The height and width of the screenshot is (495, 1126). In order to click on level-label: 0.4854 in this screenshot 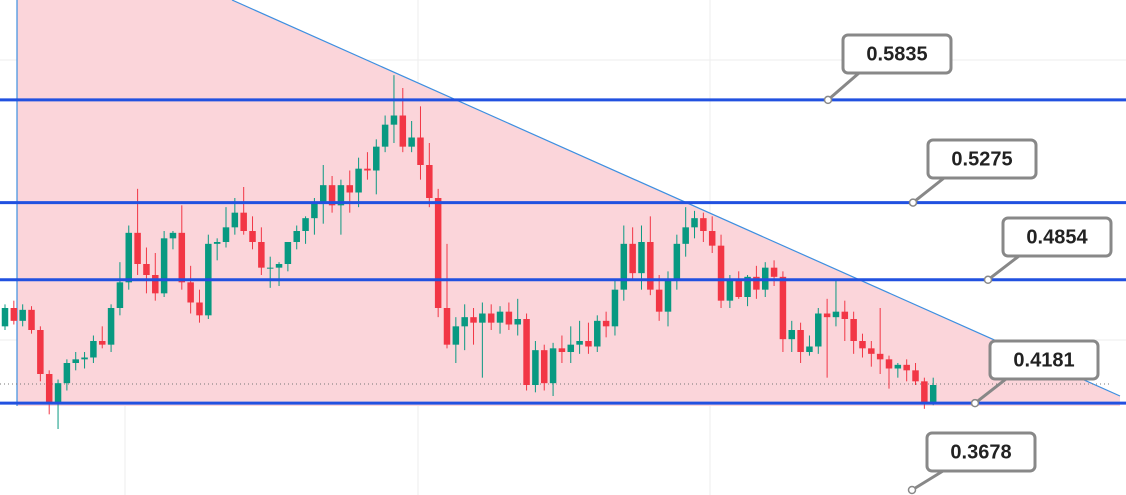, I will do `click(1057, 237)`.